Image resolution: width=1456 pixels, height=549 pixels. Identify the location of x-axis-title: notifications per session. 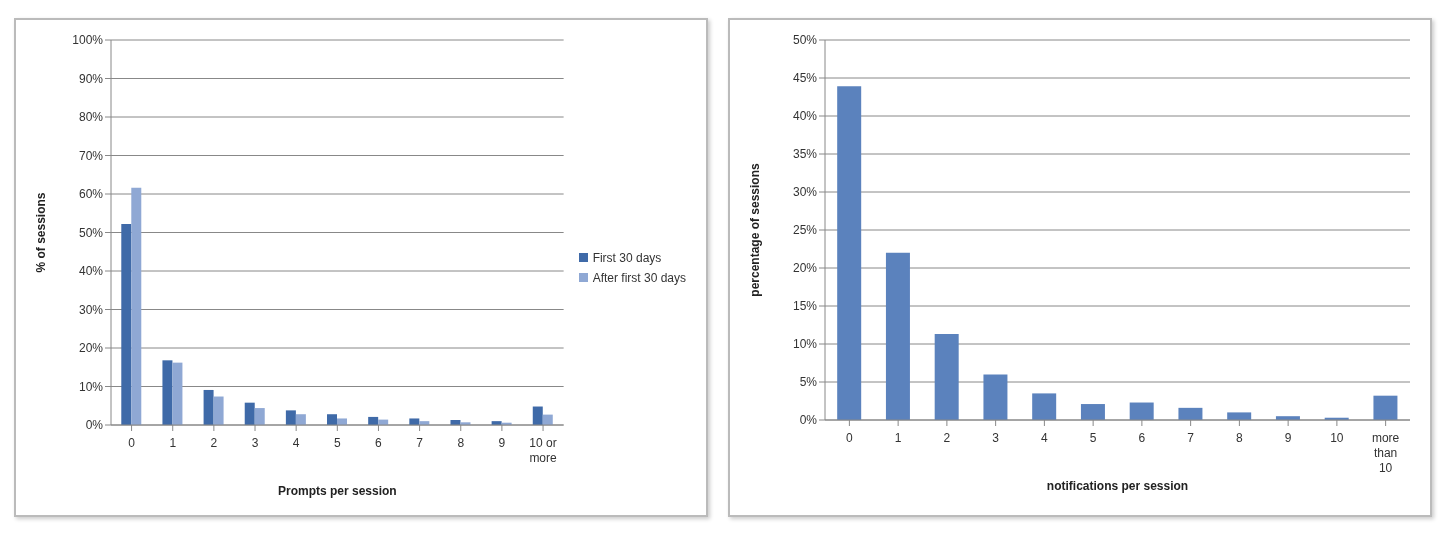
(1117, 486).